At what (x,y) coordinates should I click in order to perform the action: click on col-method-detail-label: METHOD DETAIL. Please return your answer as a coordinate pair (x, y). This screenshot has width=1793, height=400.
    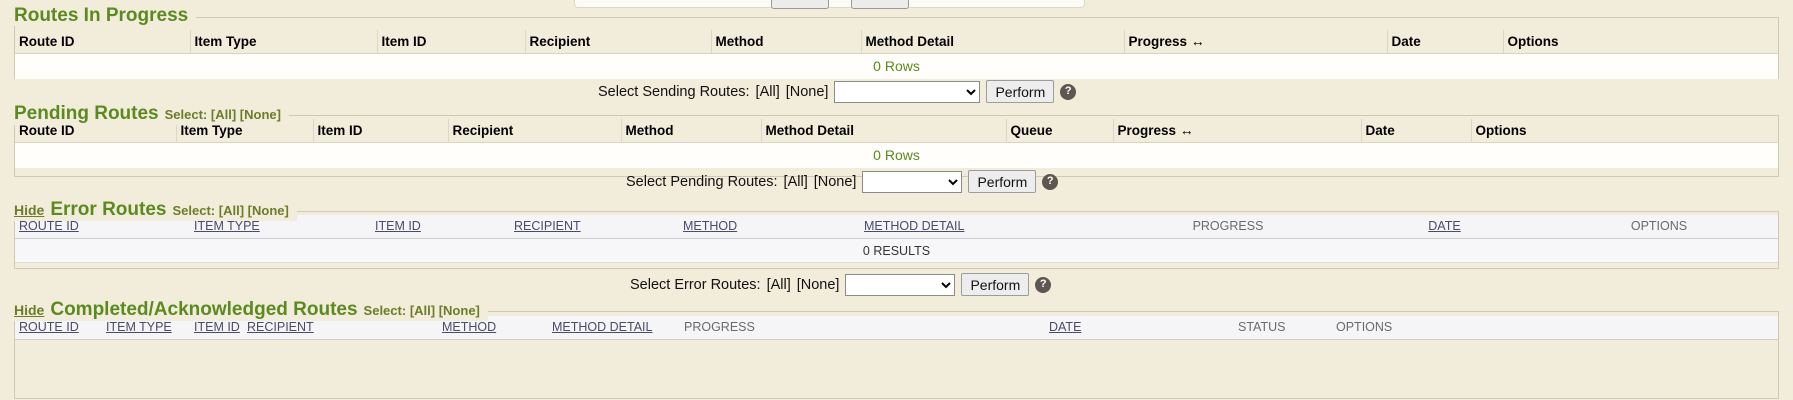
    Looking at the image, I should click on (602, 327).